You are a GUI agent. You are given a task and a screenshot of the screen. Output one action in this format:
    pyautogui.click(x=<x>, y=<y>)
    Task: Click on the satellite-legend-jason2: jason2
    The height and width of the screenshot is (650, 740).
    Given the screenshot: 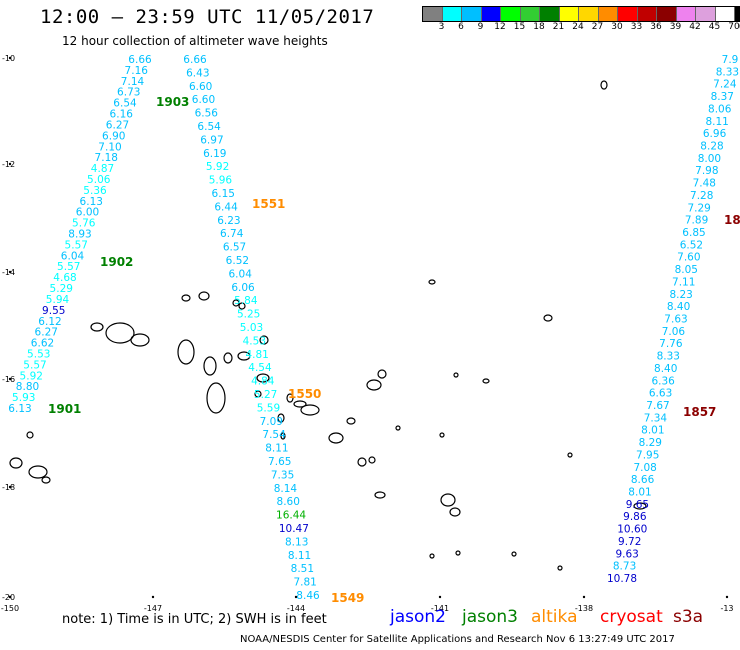 What is the action you would take?
    pyautogui.click(x=418, y=617)
    